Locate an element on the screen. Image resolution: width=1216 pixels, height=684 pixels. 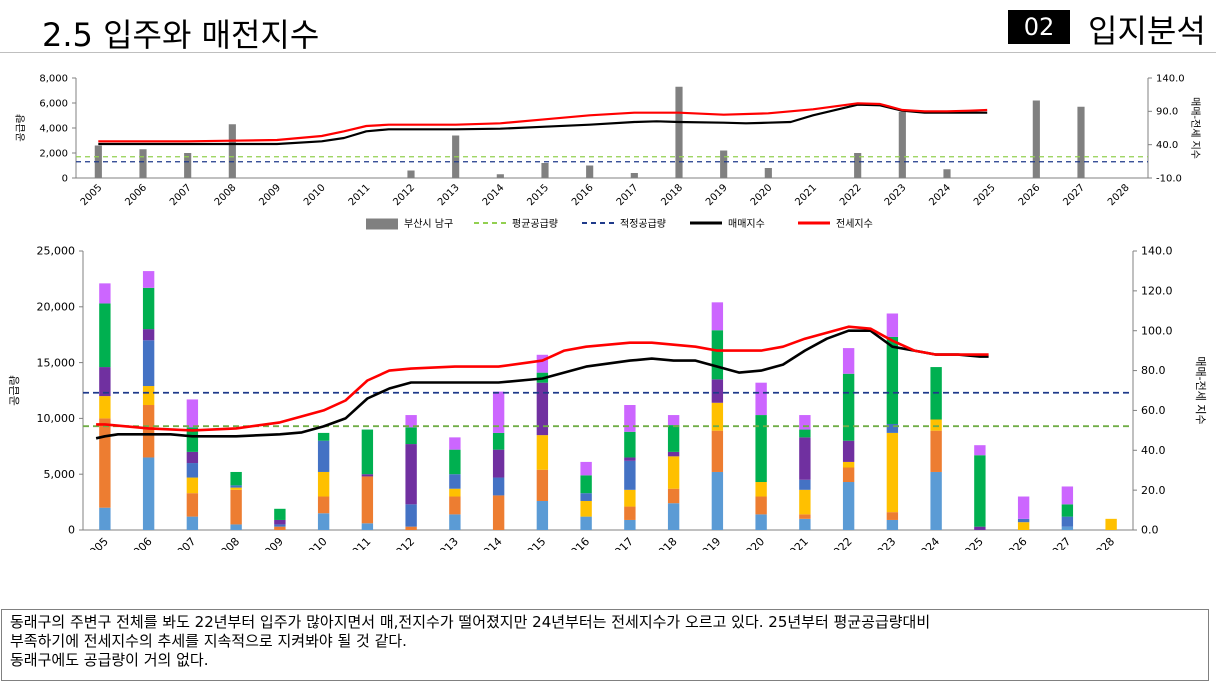
y-axis-title: 공급량 is located at coordinates (21, 128).